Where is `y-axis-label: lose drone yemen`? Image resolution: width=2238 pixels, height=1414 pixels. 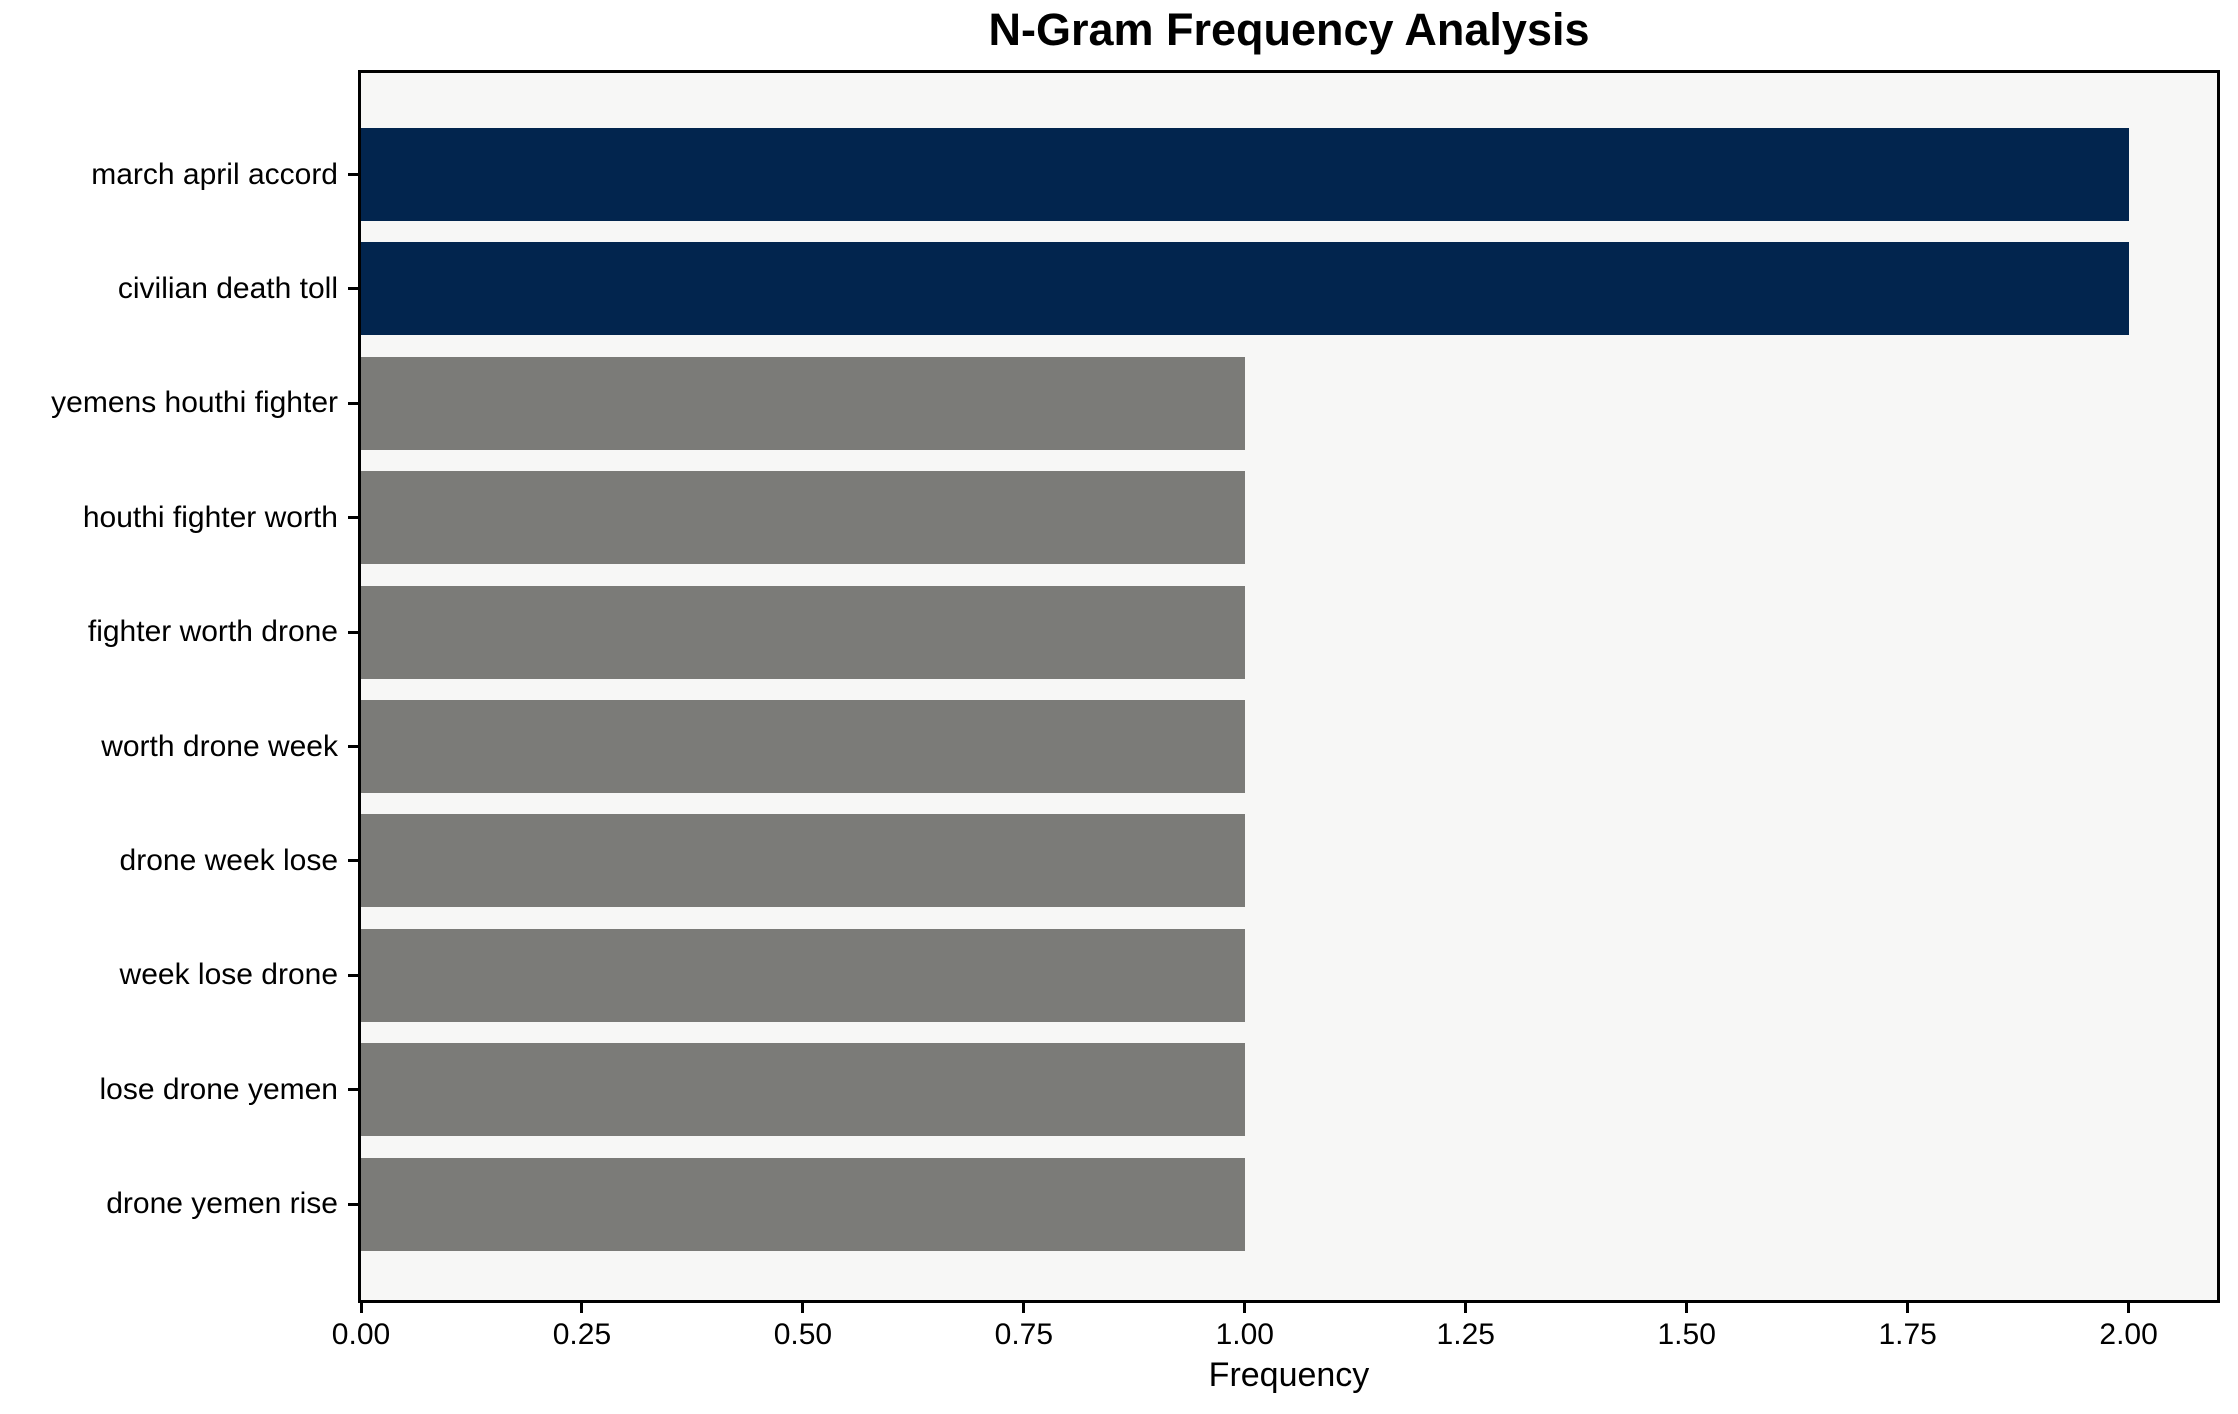
y-axis-label: lose drone yemen is located at coordinates (218, 1089).